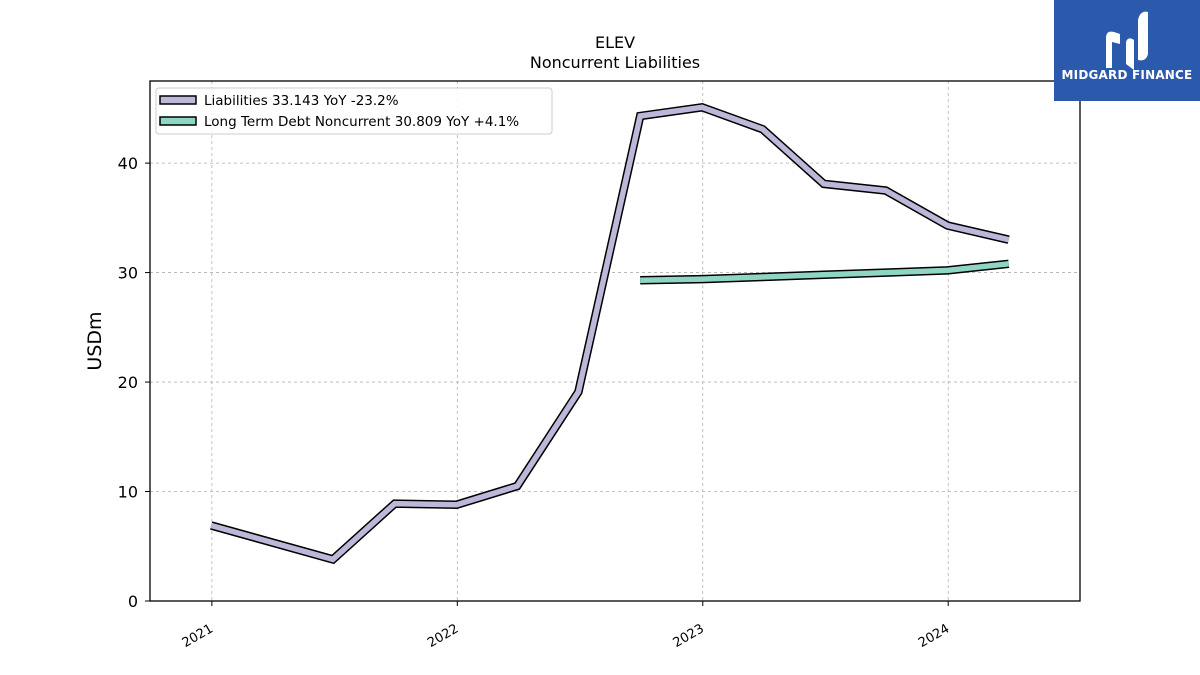 The image size is (1200, 675). Describe the element at coordinates (128, 273) in the screenshot. I see `y-tick-label: 30` at that location.